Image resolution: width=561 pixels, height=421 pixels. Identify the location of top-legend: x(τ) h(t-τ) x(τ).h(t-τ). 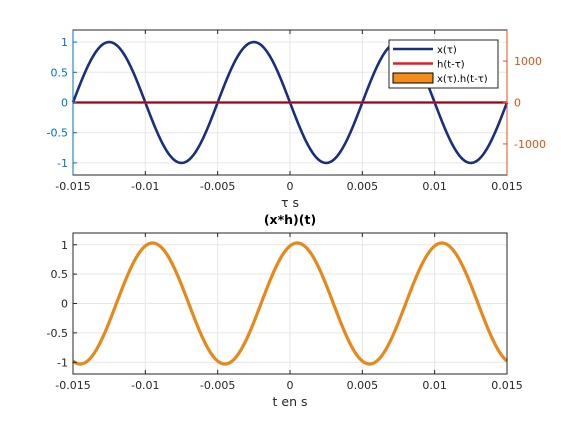
(443, 64).